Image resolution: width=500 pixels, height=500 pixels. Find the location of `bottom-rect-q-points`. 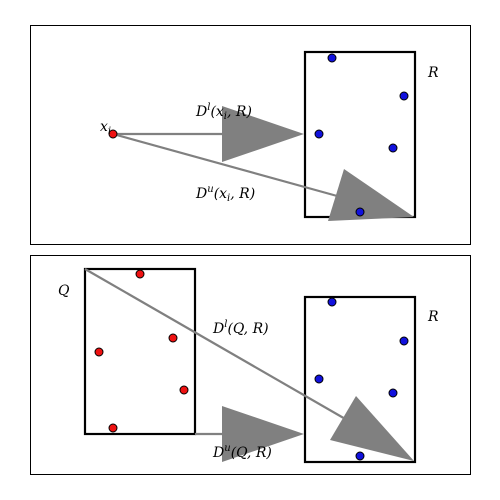

bottom-rect-q-points is located at coordinates (141, 351).